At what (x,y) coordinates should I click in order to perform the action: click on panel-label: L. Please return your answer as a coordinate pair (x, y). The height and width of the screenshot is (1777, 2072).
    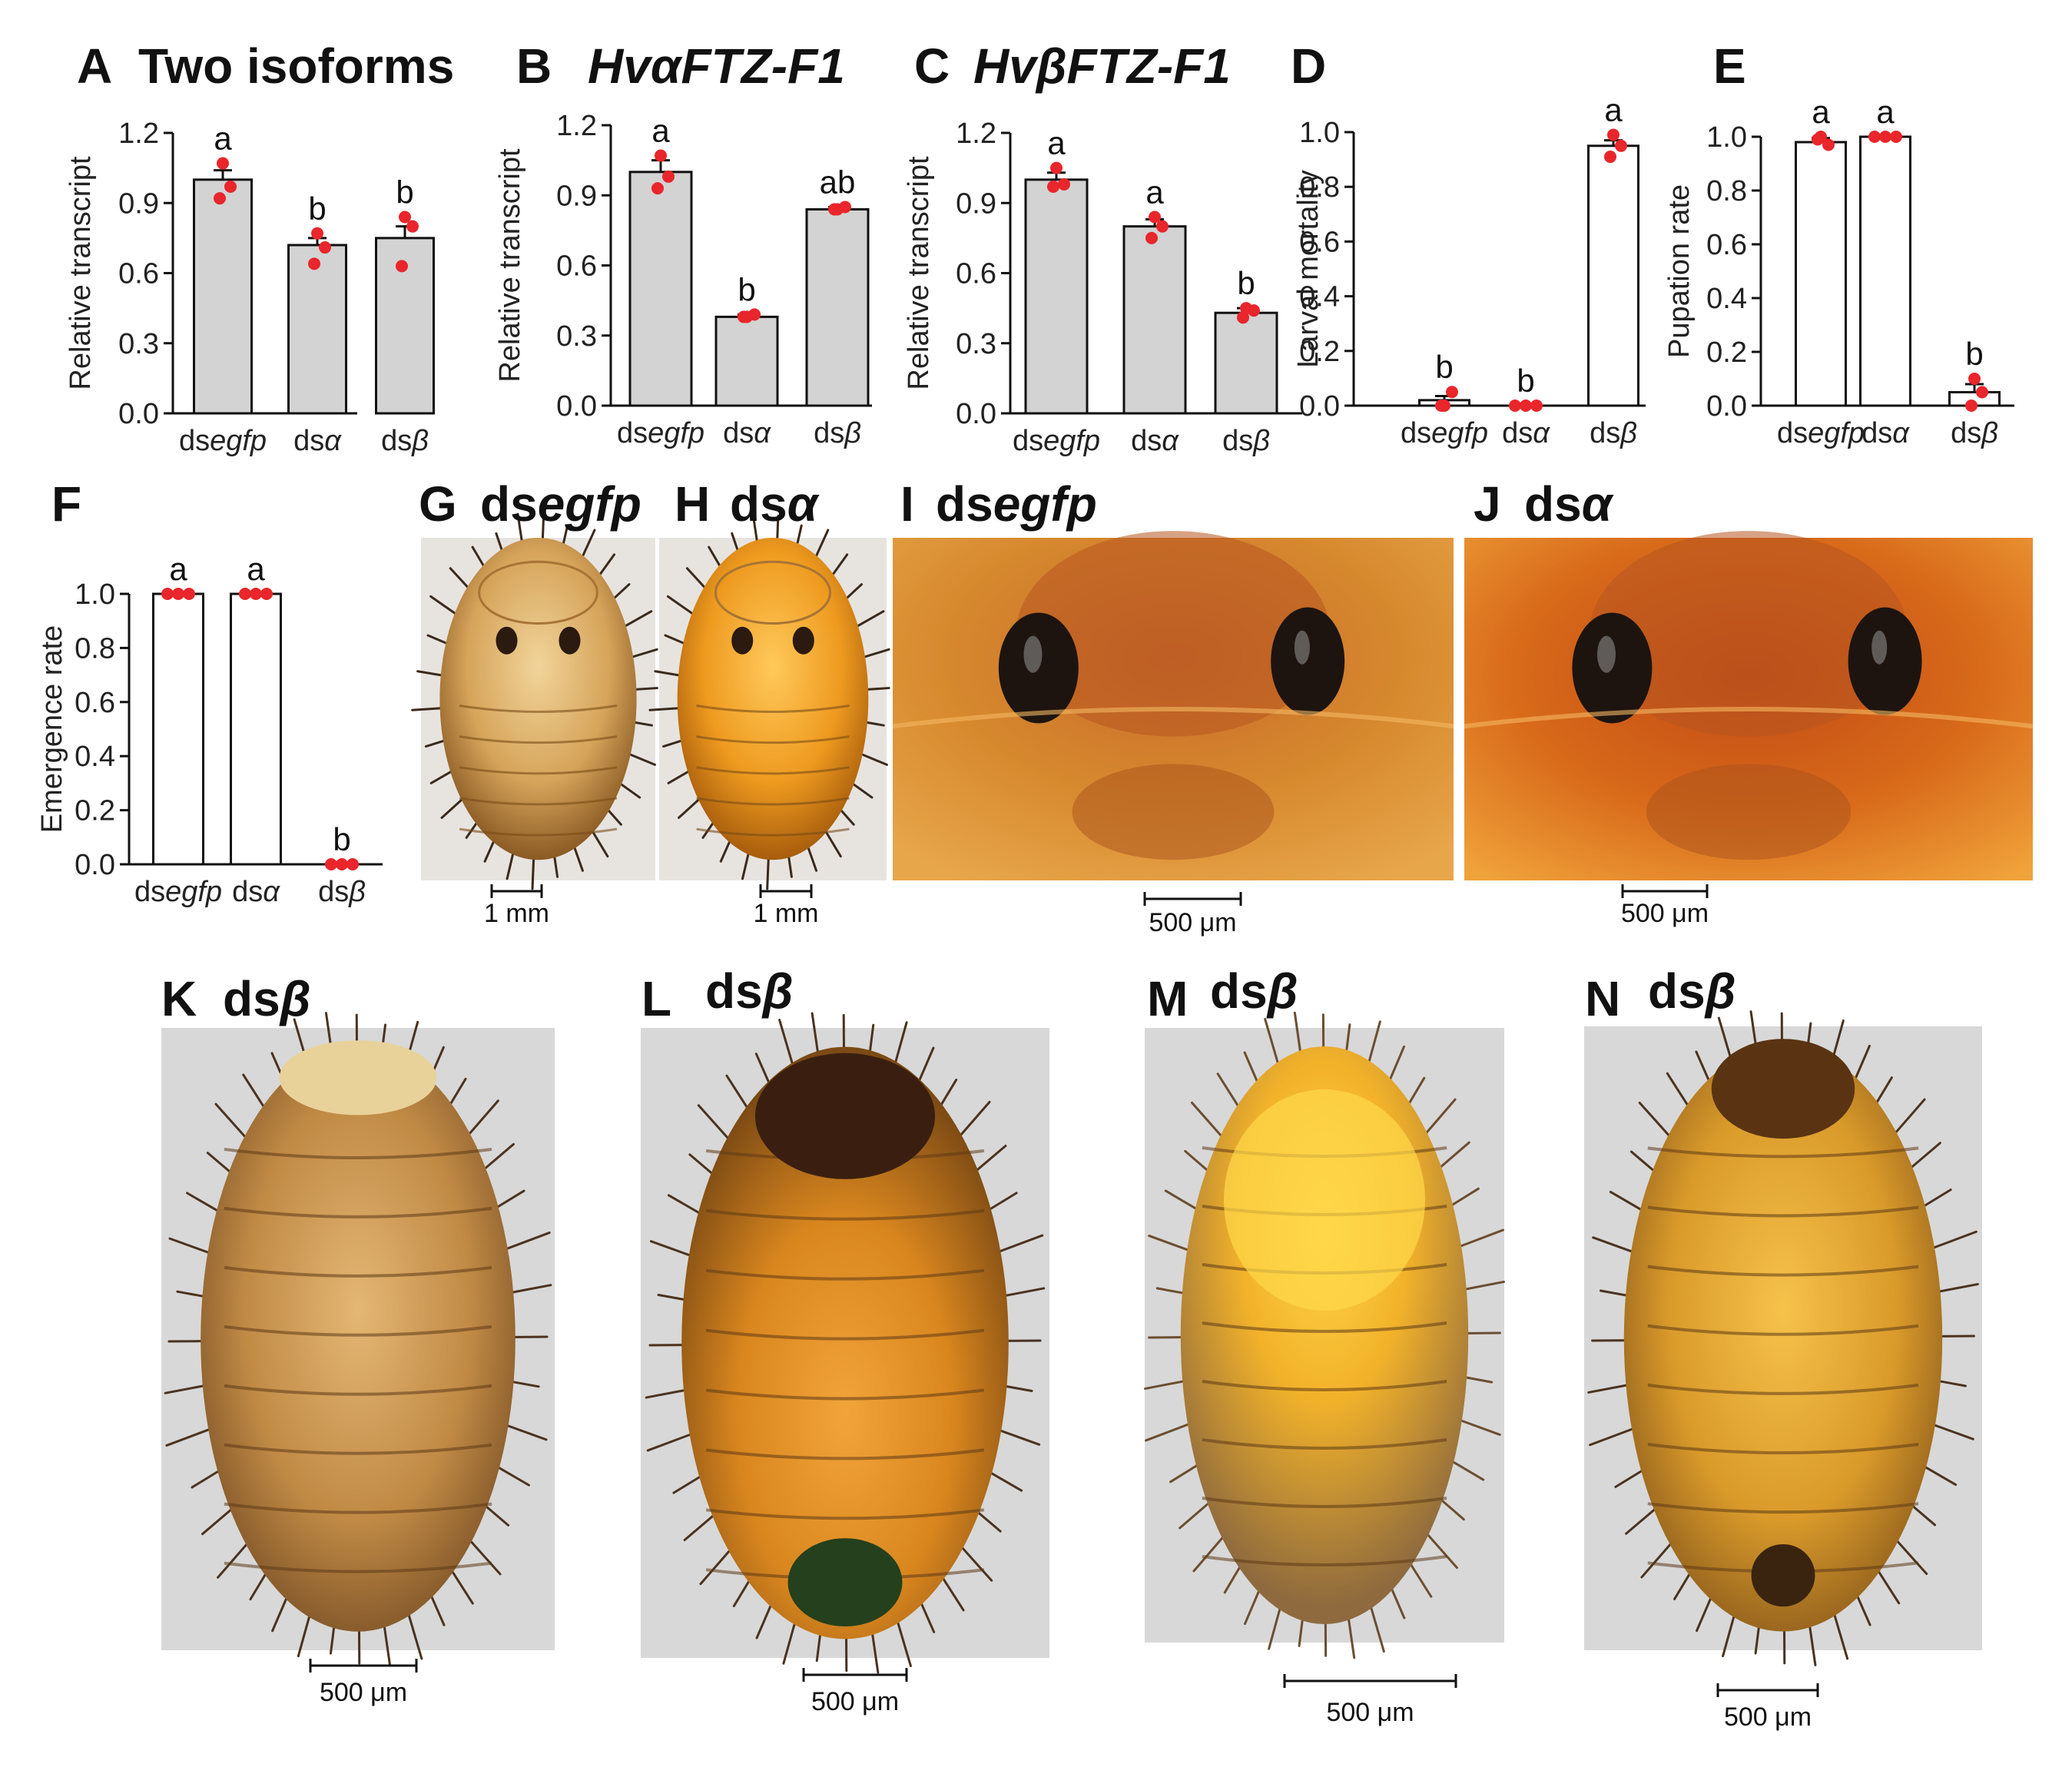
    Looking at the image, I should click on (656, 998).